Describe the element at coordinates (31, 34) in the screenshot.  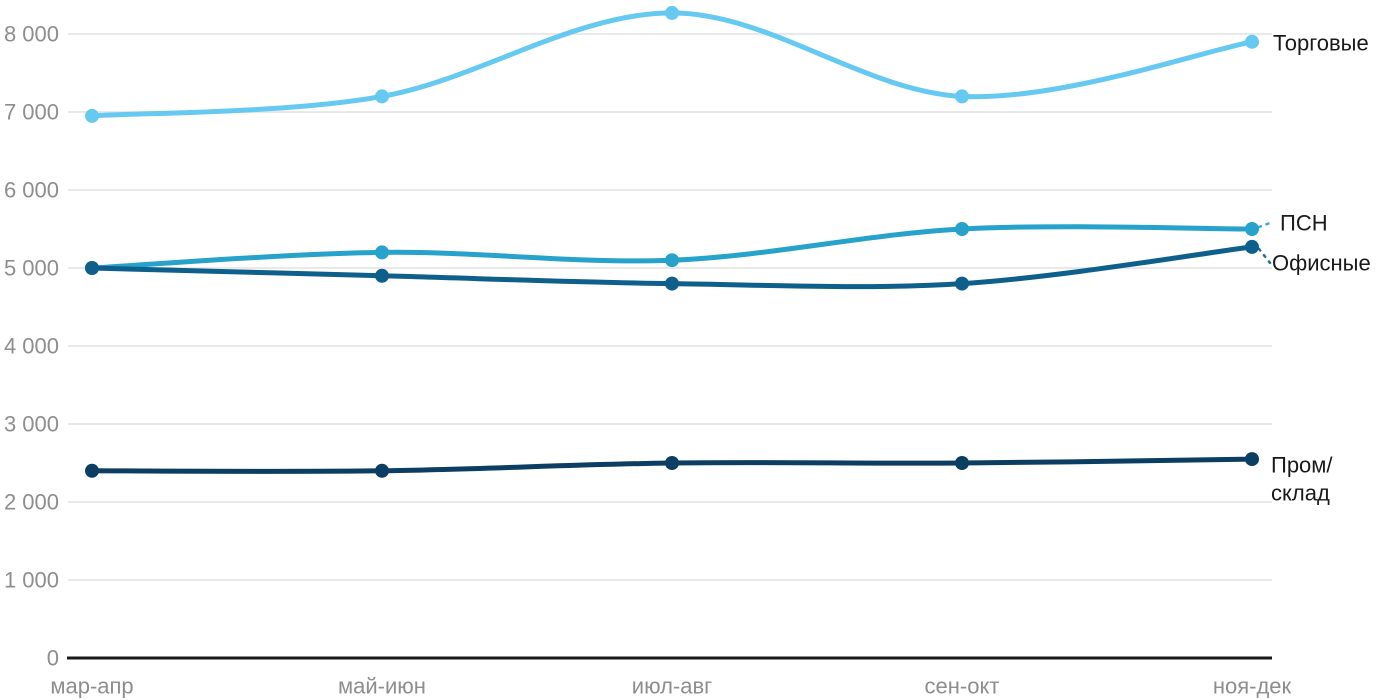
I see `y-tick-label: 8 000` at that location.